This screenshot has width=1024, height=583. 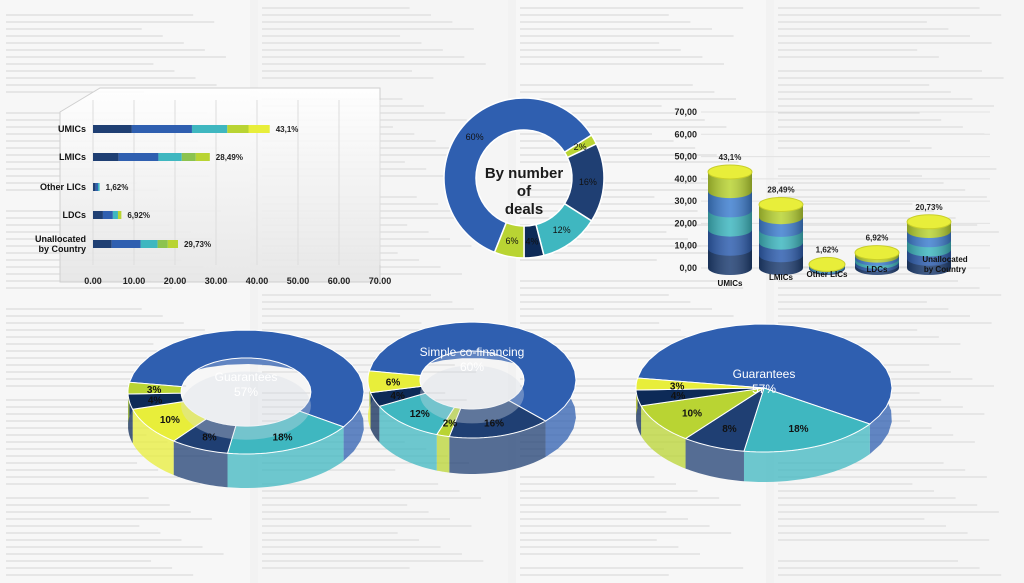 What do you see at coordinates (170, 420) in the screenshot?
I see `slice-label: 10%` at bounding box center [170, 420].